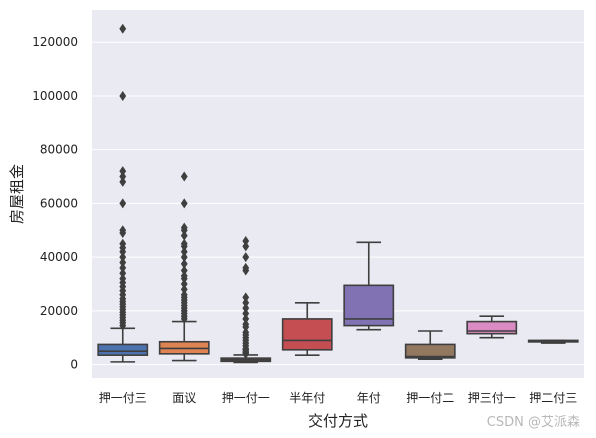 The image size is (596, 438). I want to click on y-tick-labels: 0 20000 40000 60000 80000 100000 120000, so click(55, 203).